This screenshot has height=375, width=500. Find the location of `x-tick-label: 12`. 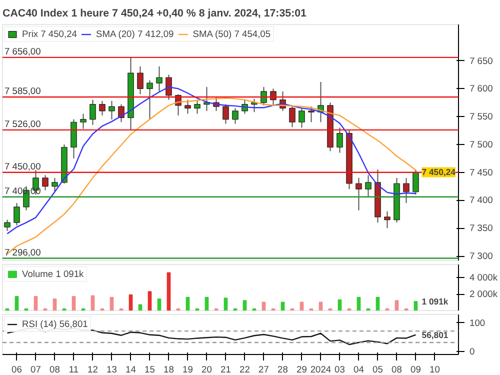

x-tick-label: 12 is located at coordinates (93, 369).